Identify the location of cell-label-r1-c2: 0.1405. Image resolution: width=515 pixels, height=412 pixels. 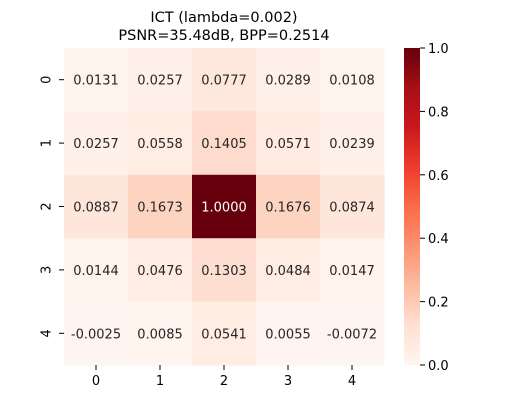
(224, 144).